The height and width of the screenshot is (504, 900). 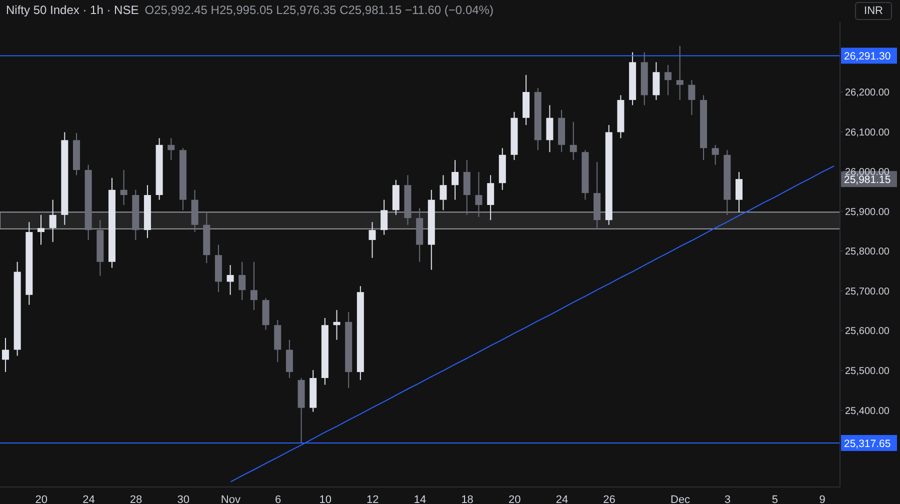 I want to click on y-tick-label: 26,200.00, so click(x=867, y=93).